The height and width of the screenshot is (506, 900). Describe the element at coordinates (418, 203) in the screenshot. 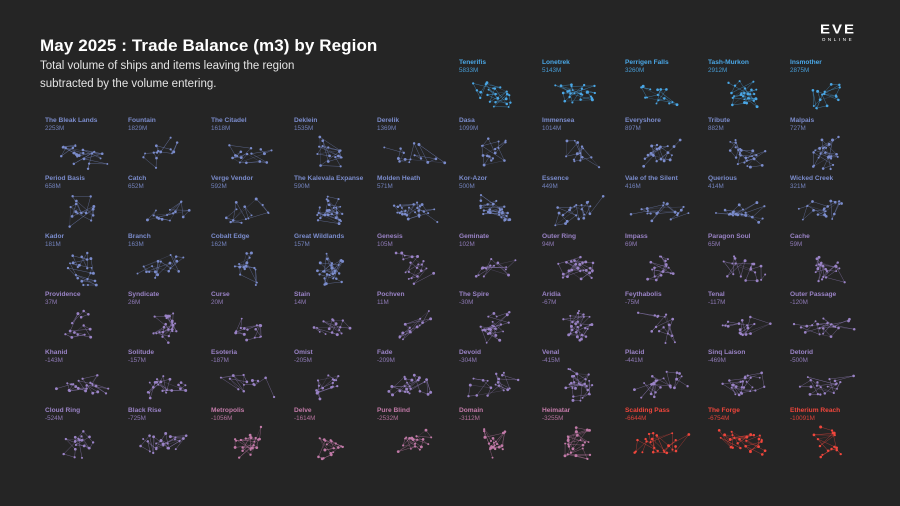

I see `region-cell-molden-heath: Molden Heath 571M` at that location.